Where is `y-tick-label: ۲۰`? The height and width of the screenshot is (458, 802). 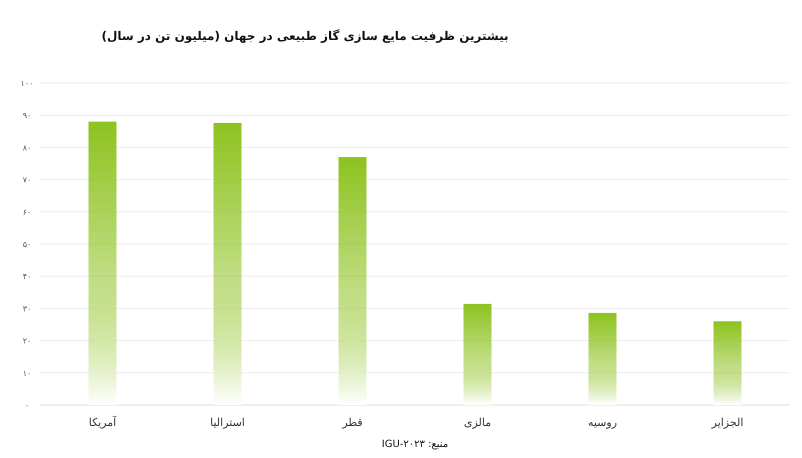 y-tick-label: ۲۰ is located at coordinates (27, 341).